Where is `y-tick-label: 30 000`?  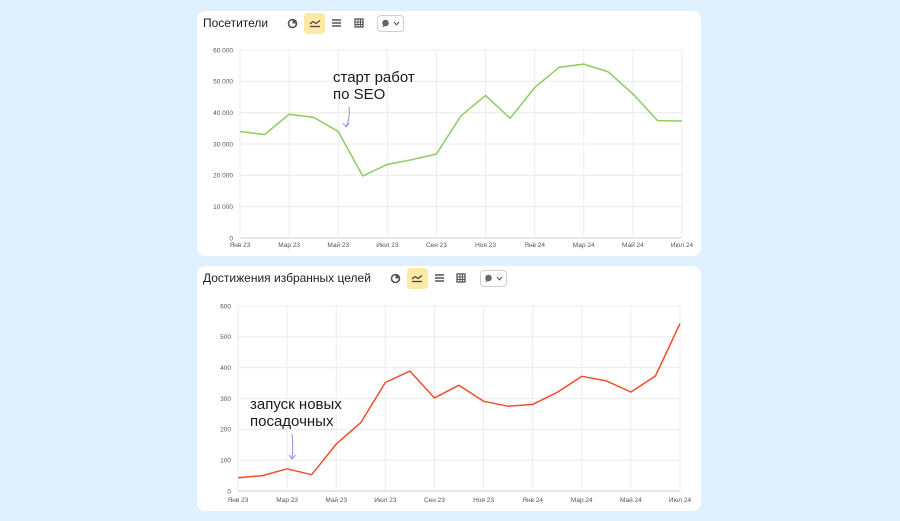
y-tick-label: 30 000 is located at coordinates (223, 144).